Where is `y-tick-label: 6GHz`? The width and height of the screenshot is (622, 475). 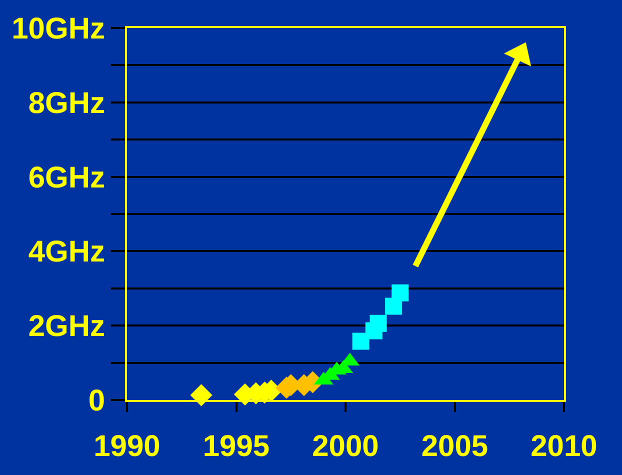
y-tick-label: 6GHz is located at coordinates (66, 177).